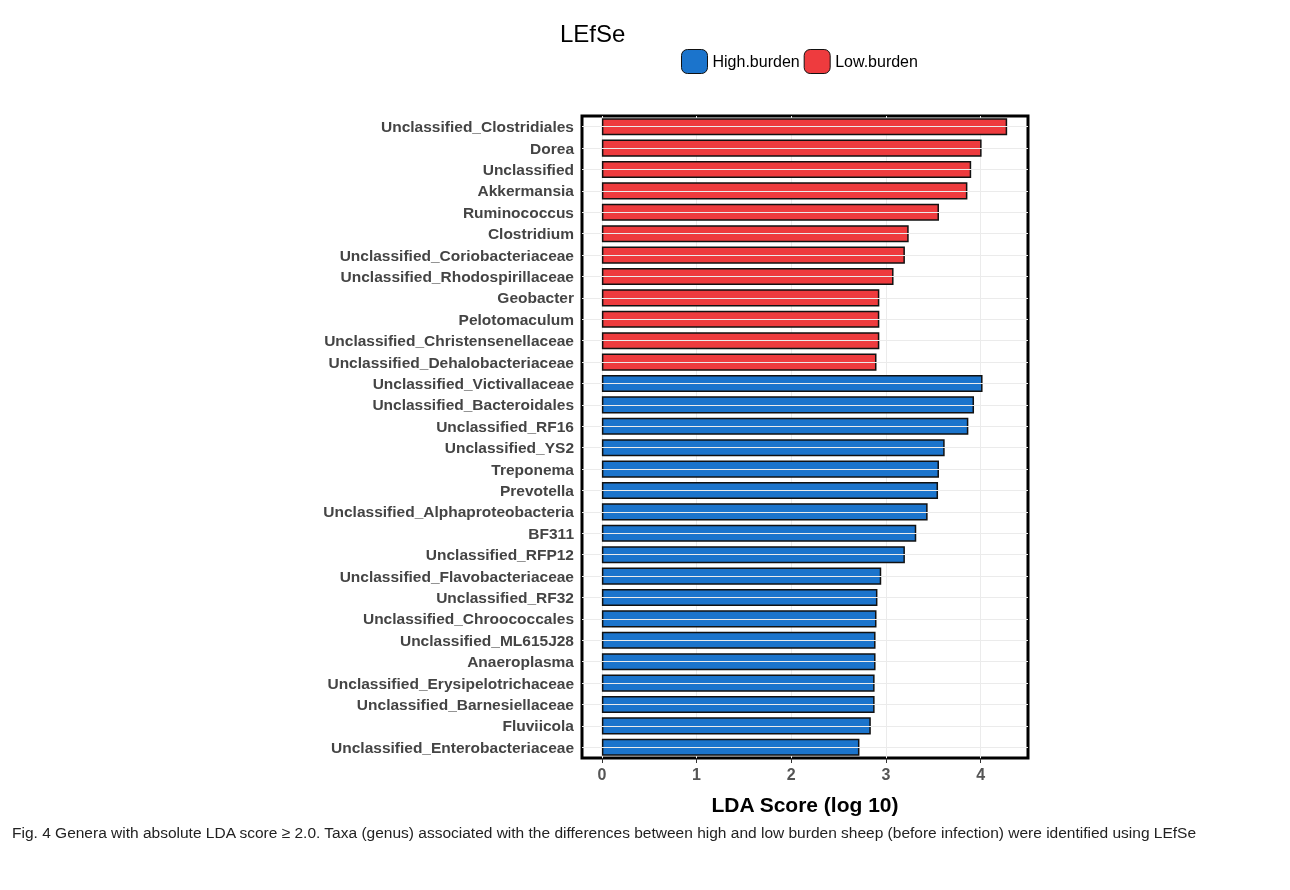  Describe the element at coordinates (876, 61) in the screenshot. I see `legend-label: Low.burden` at that location.